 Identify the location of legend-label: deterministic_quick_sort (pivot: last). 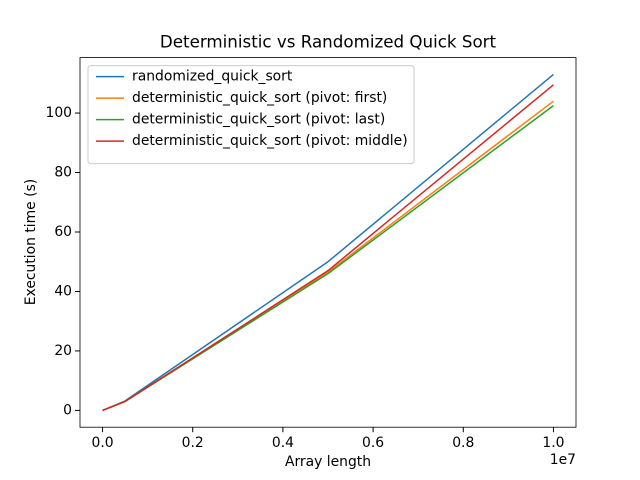
(258, 120).